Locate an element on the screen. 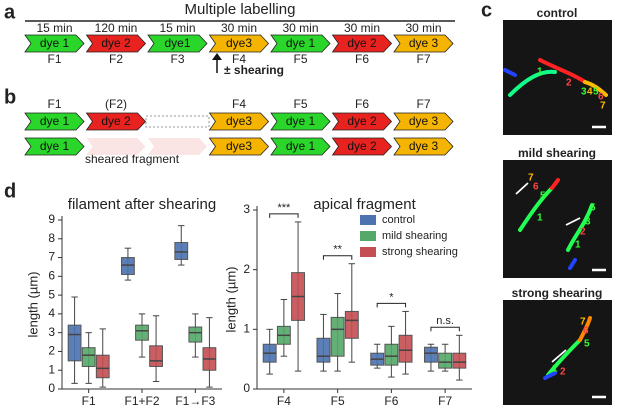 This screenshot has width=617, height=409. time-label: 120 min is located at coordinates (116, 28).